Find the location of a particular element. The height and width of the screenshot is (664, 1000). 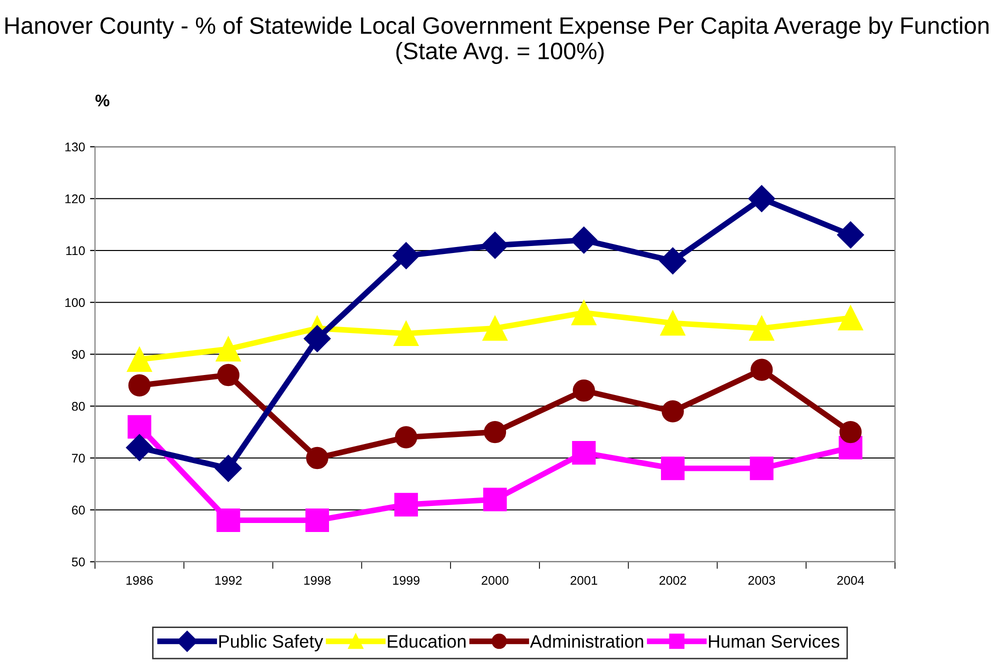

y-tick-label: 120 is located at coordinates (75, 199).